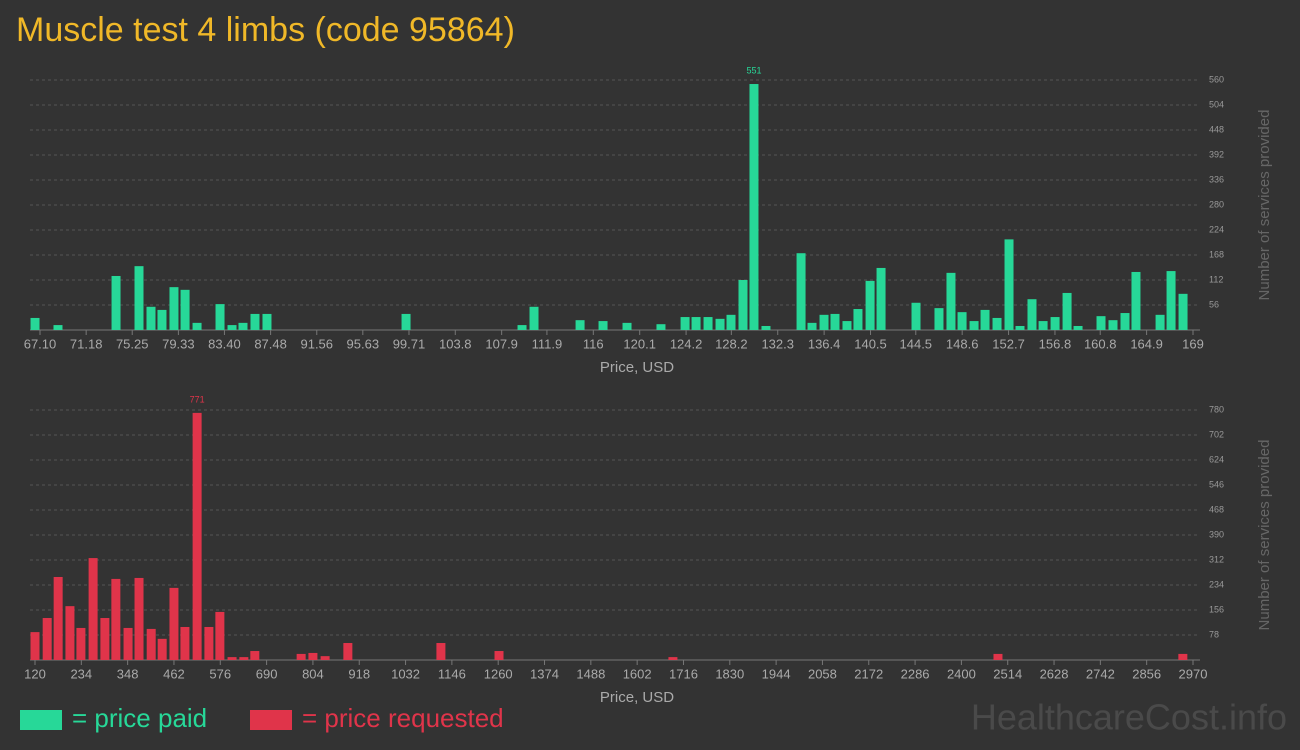 The width and height of the screenshot is (1300, 750). Describe the element at coordinates (1100, 343) in the screenshot. I see `x-tick-label: 160.8` at that location.